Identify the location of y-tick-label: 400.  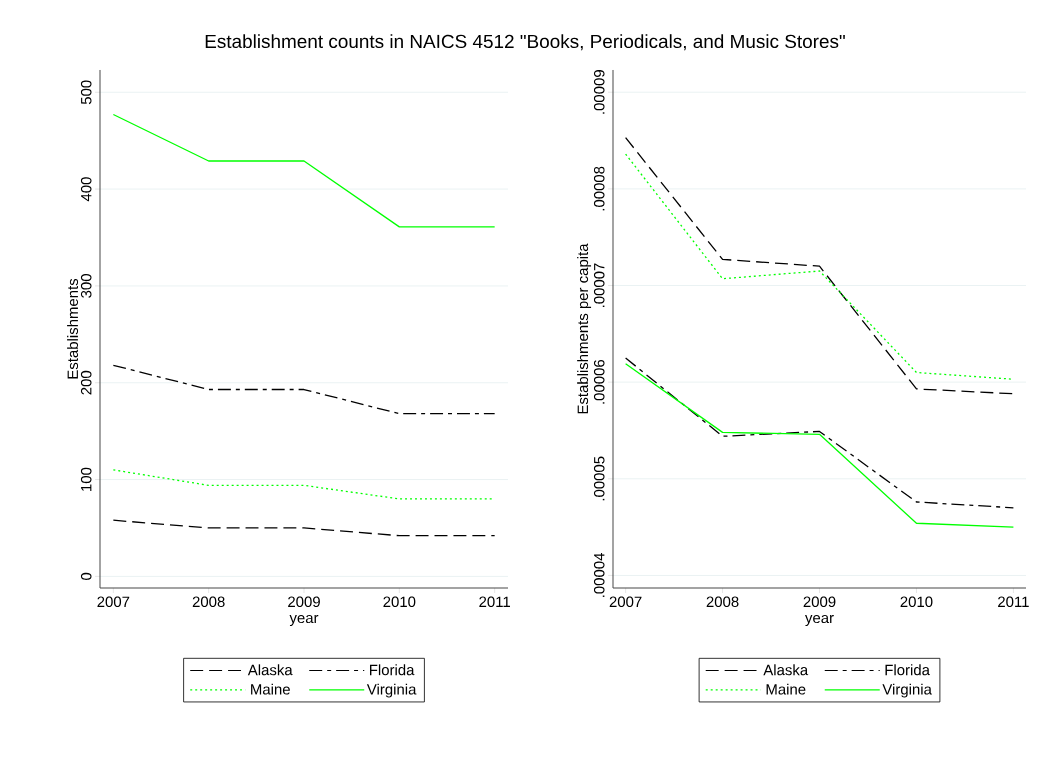
(86, 189).